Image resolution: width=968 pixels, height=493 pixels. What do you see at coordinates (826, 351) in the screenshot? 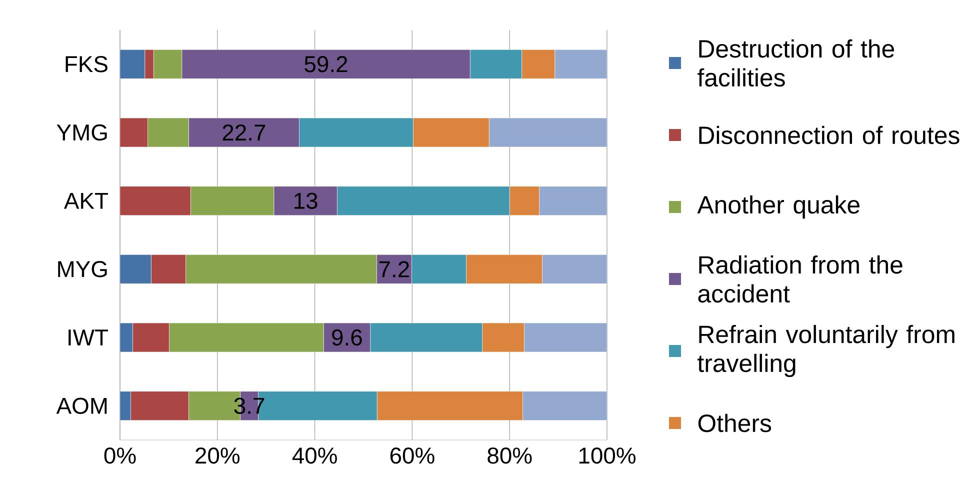
I see `legend-label: Refrain voluntarily from travelling` at bounding box center [826, 351].